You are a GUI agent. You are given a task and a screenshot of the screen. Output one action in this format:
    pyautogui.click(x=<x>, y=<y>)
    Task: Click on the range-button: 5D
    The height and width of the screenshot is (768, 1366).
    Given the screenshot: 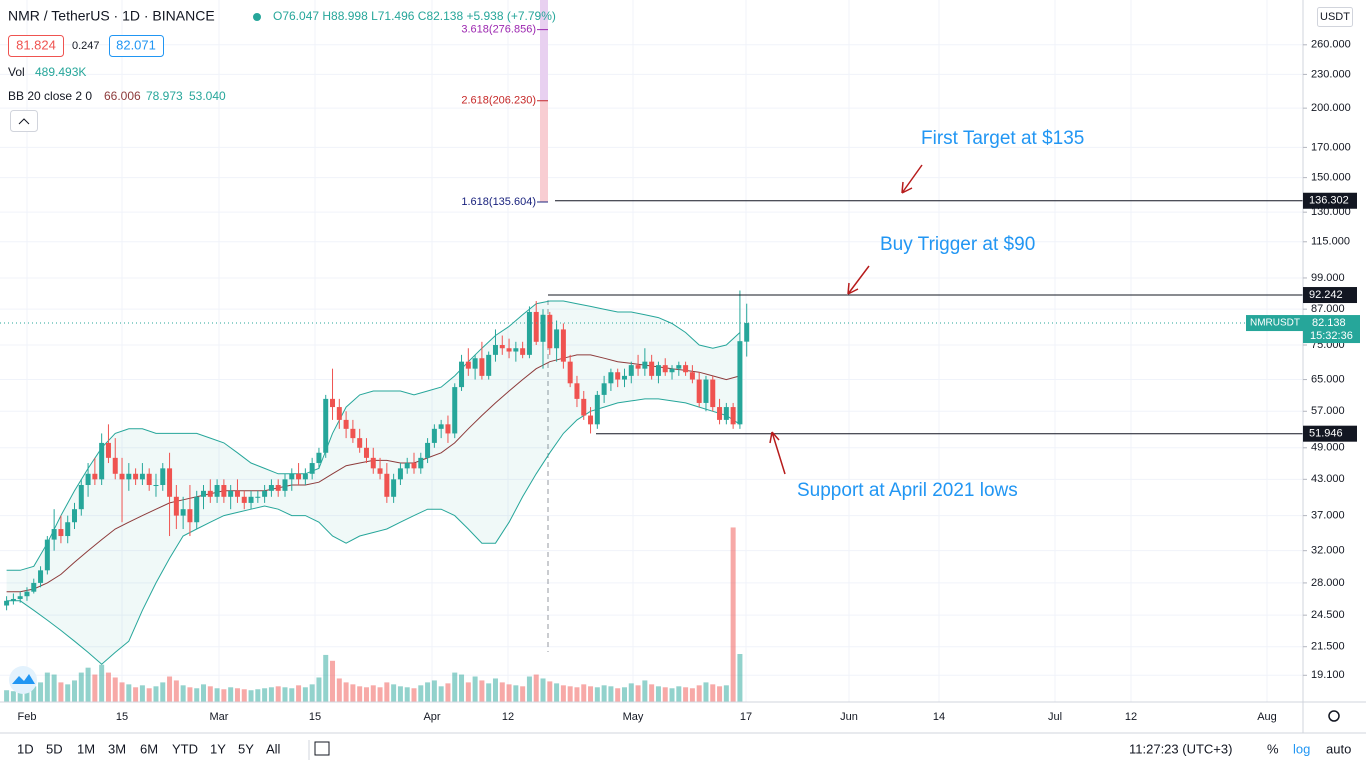 What is the action you would take?
    pyautogui.click(x=54, y=748)
    